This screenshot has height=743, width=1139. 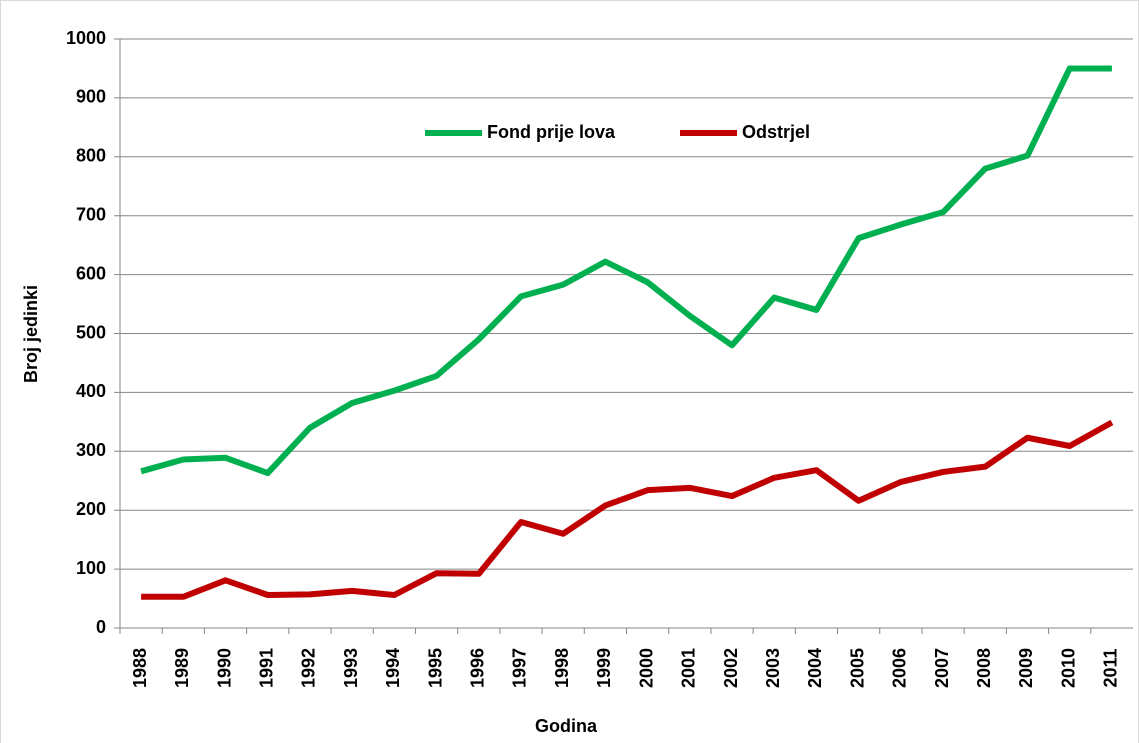 What do you see at coordinates (815, 668) in the screenshot?
I see `x-tick-label: 2004` at bounding box center [815, 668].